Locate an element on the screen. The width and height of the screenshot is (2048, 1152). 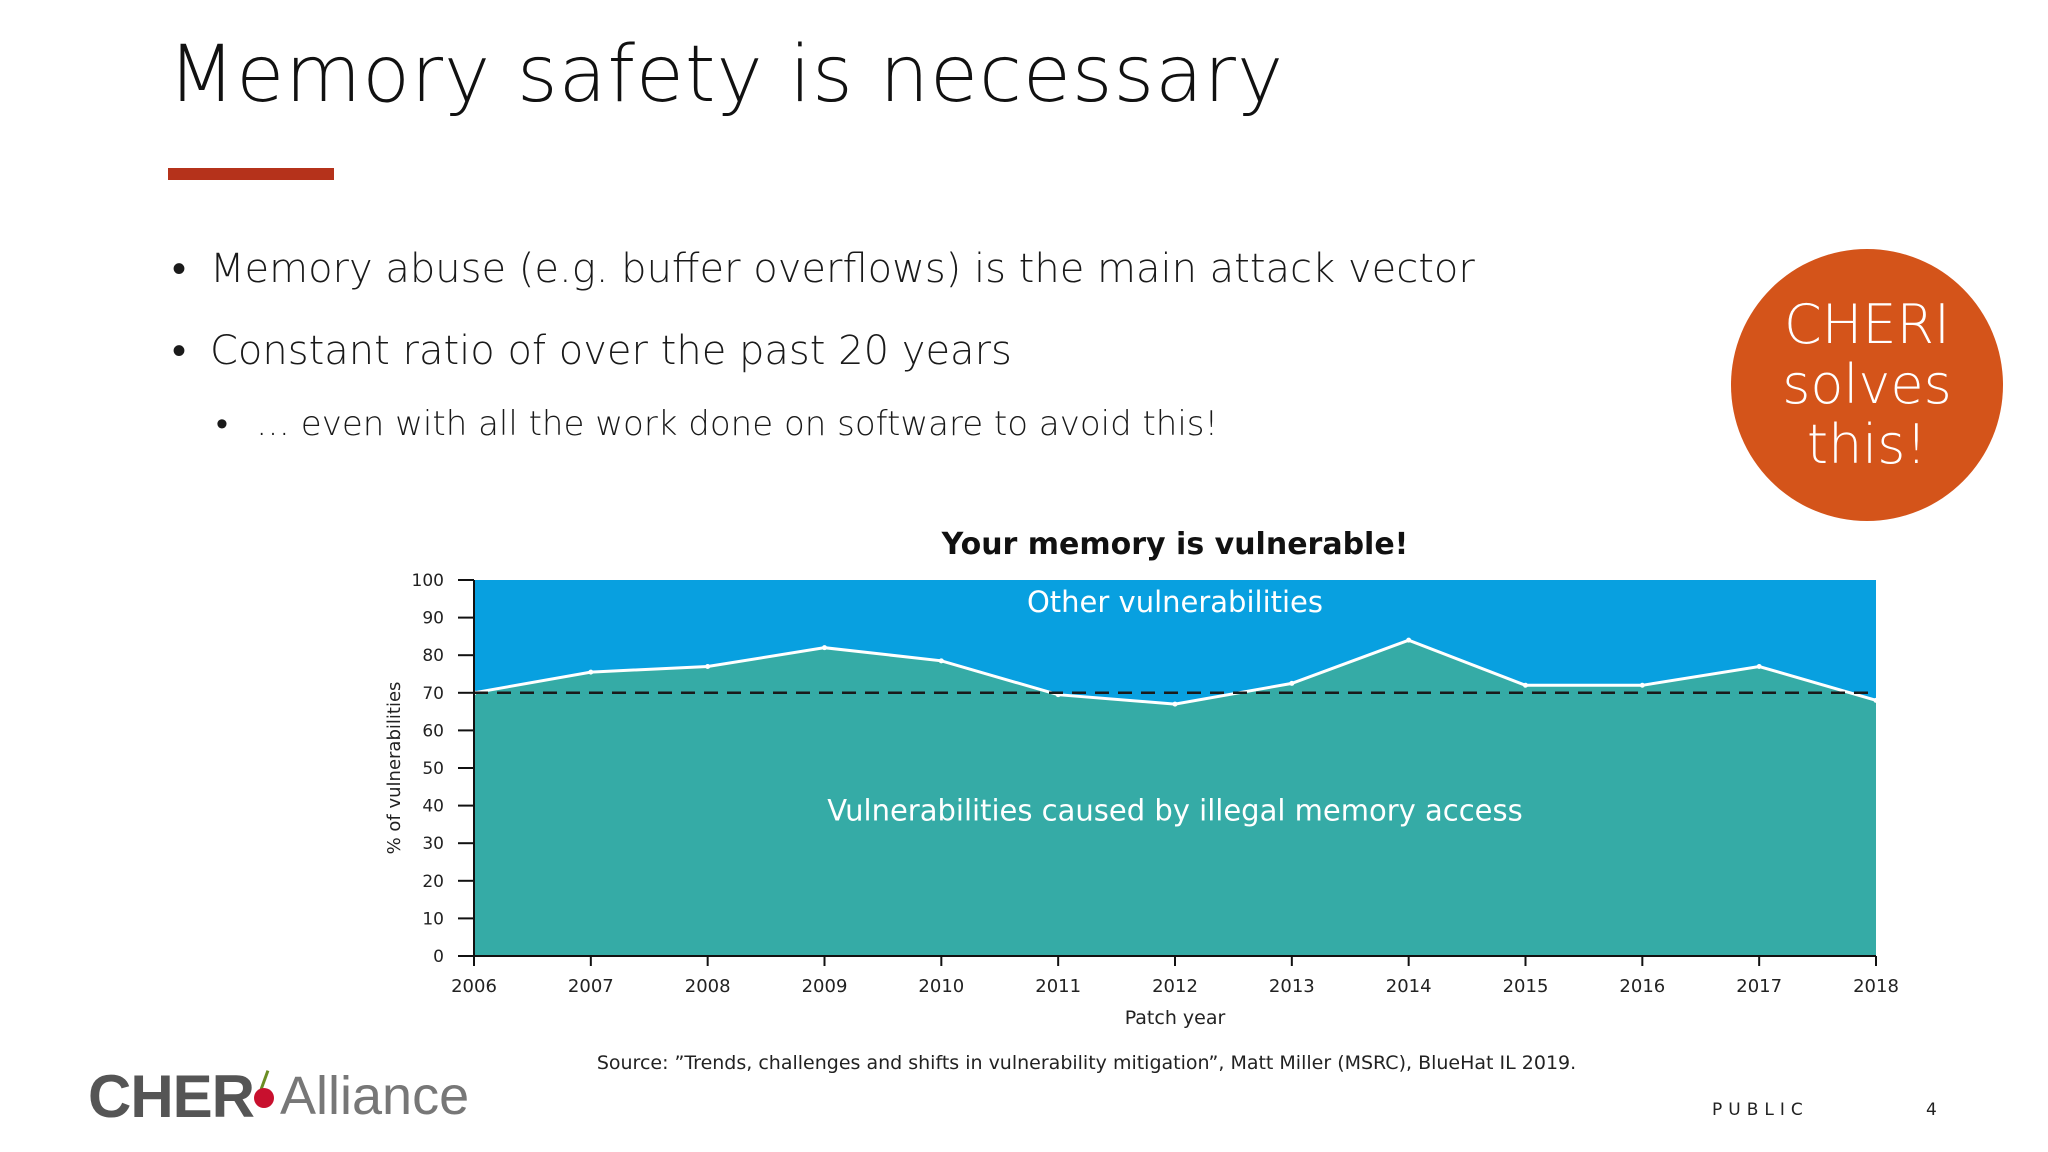
bullet-text: Constant ratio of over the past 20 years is located at coordinates (611, 351).